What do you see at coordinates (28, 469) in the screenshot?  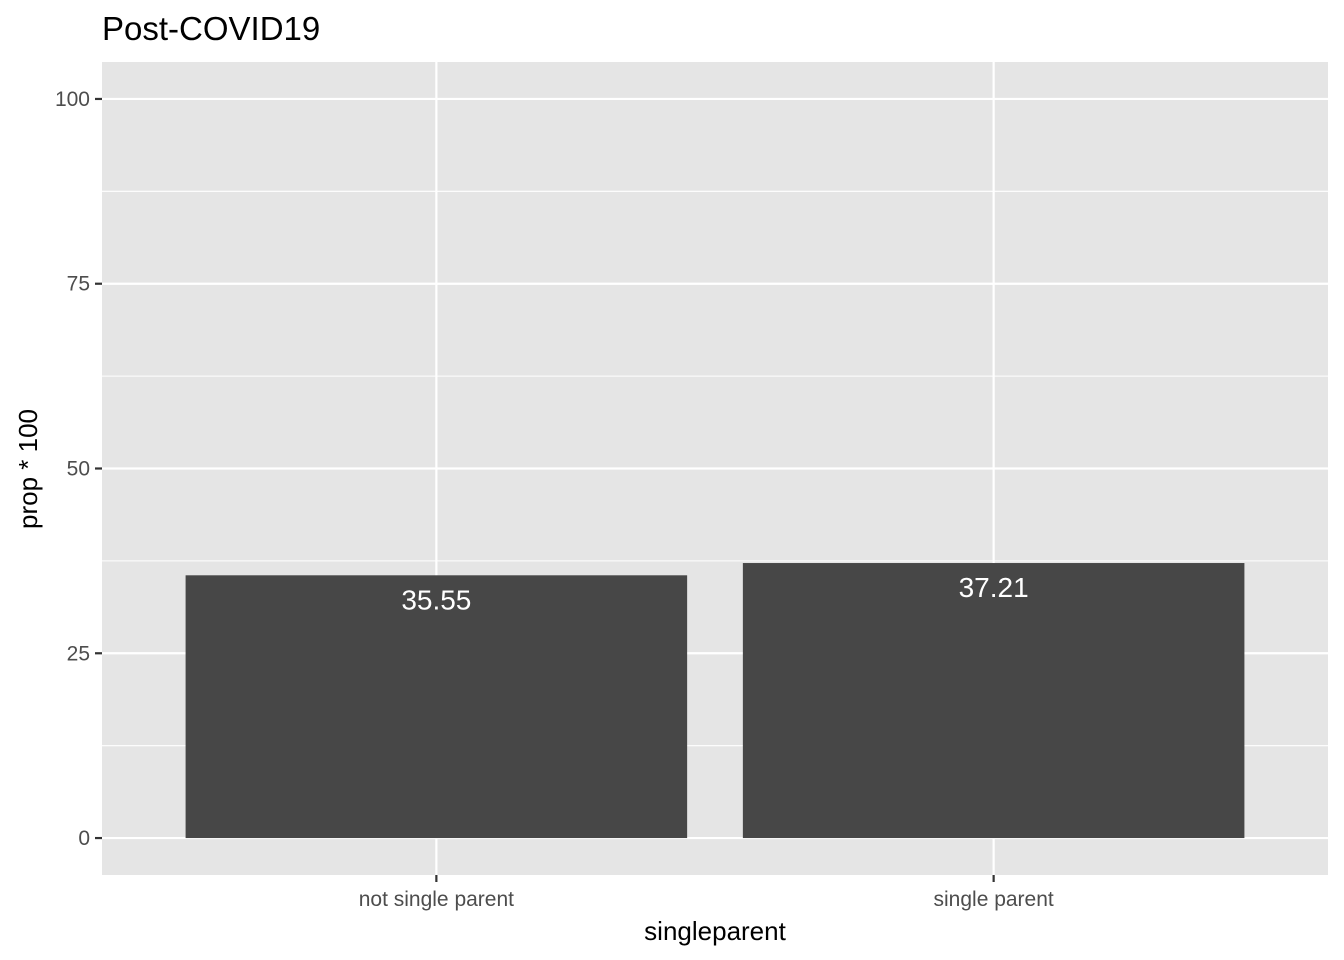 I see `y-axis-title: prop * 100` at bounding box center [28, 469].